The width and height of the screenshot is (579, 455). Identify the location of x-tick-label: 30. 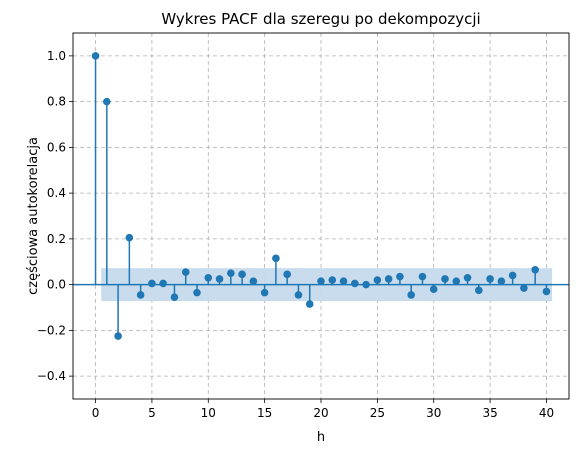
(433, 413).